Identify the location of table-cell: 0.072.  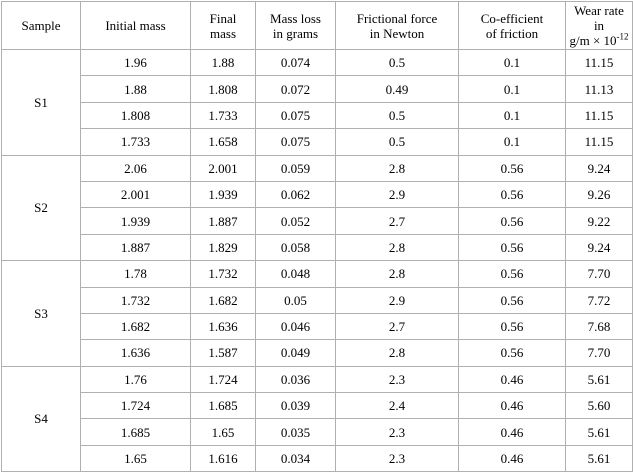
(295, 89).